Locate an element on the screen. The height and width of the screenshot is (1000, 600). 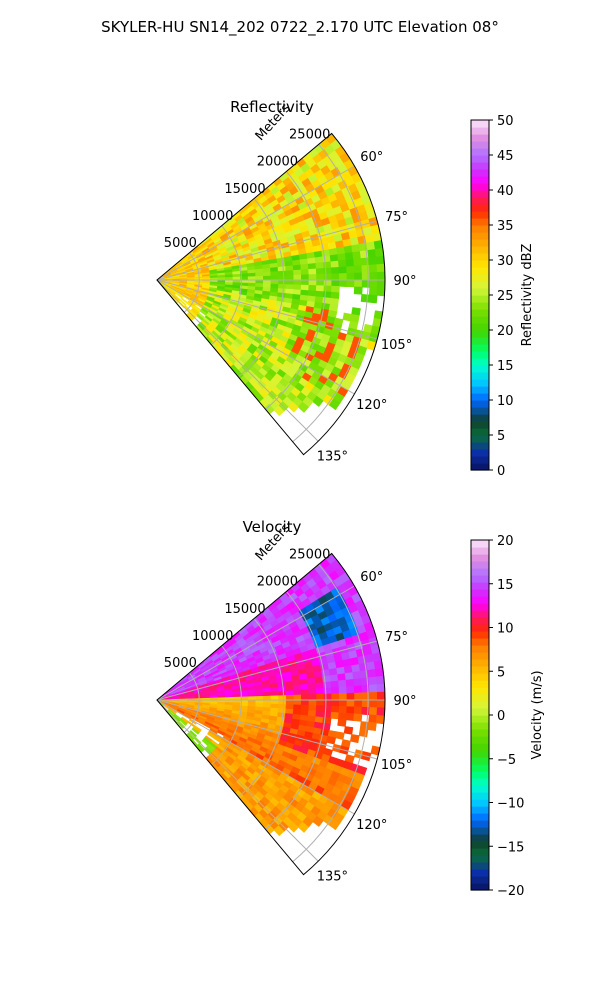
grid-spoke is located at coordinates (267, 309).